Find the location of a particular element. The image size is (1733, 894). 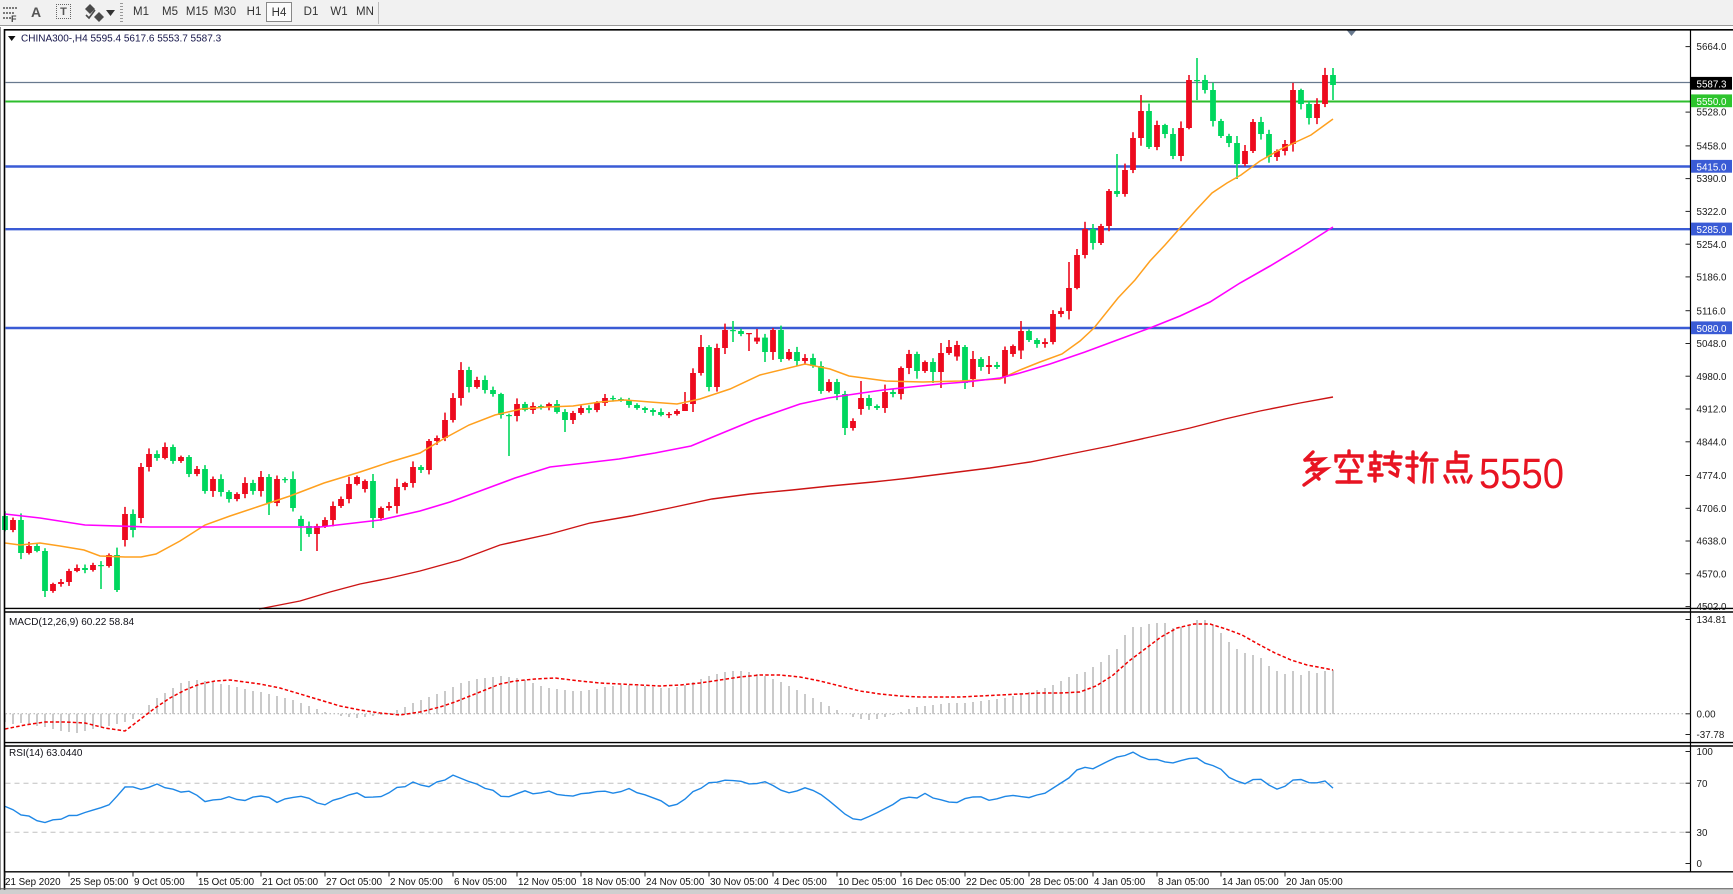

svg-text: 4570.0 is located at coordinates (1712, 574).